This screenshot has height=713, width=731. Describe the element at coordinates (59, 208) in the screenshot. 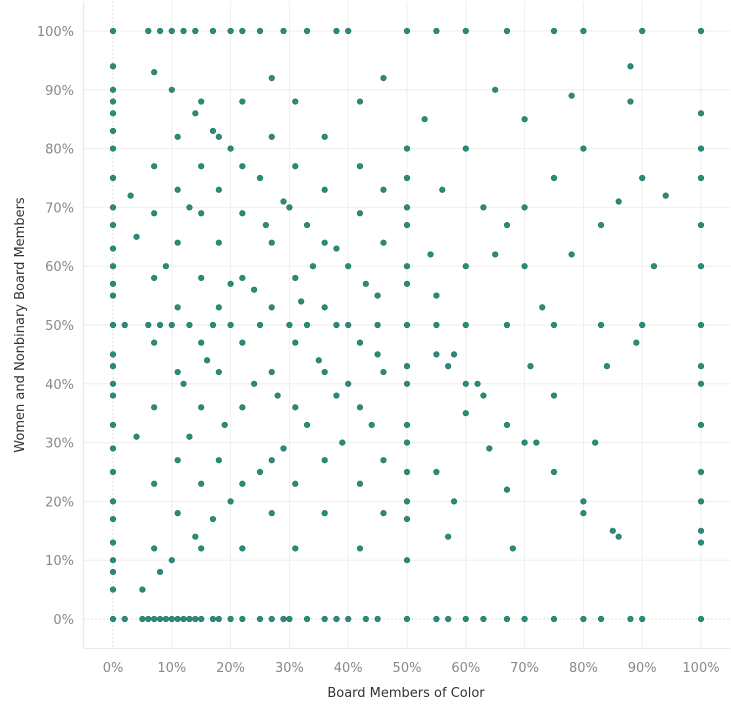

I see `y-tick-label: 70%` at that location.